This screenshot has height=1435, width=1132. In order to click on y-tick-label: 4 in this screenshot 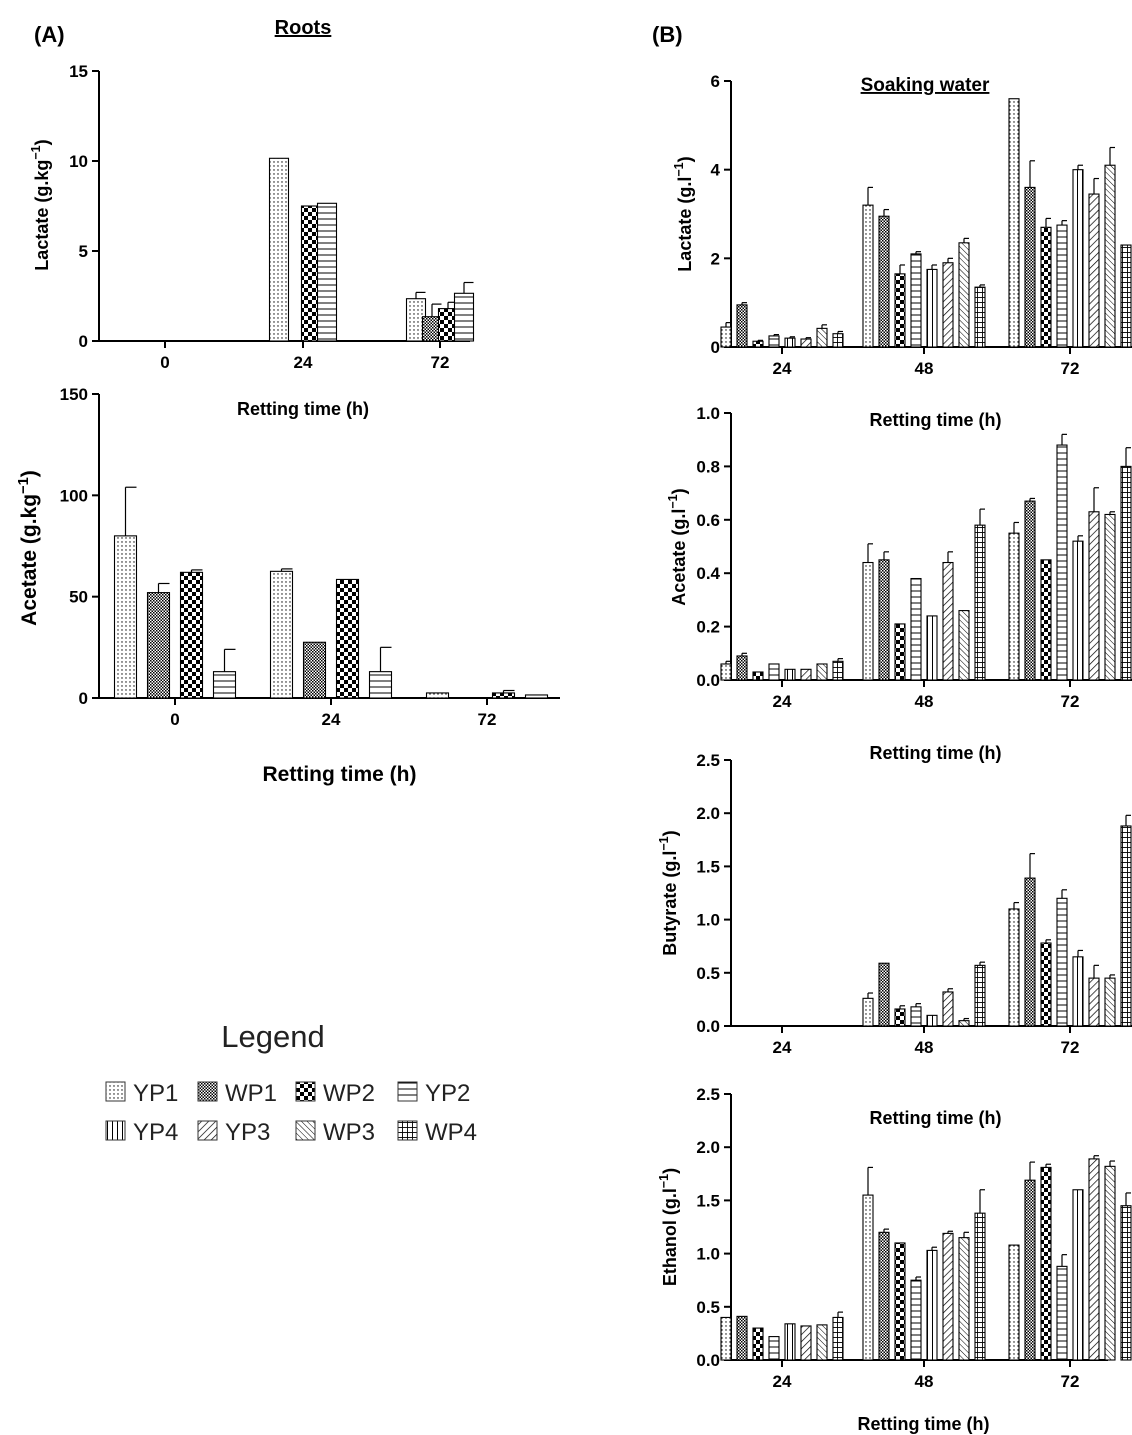, I will do `click(716, 170)`.